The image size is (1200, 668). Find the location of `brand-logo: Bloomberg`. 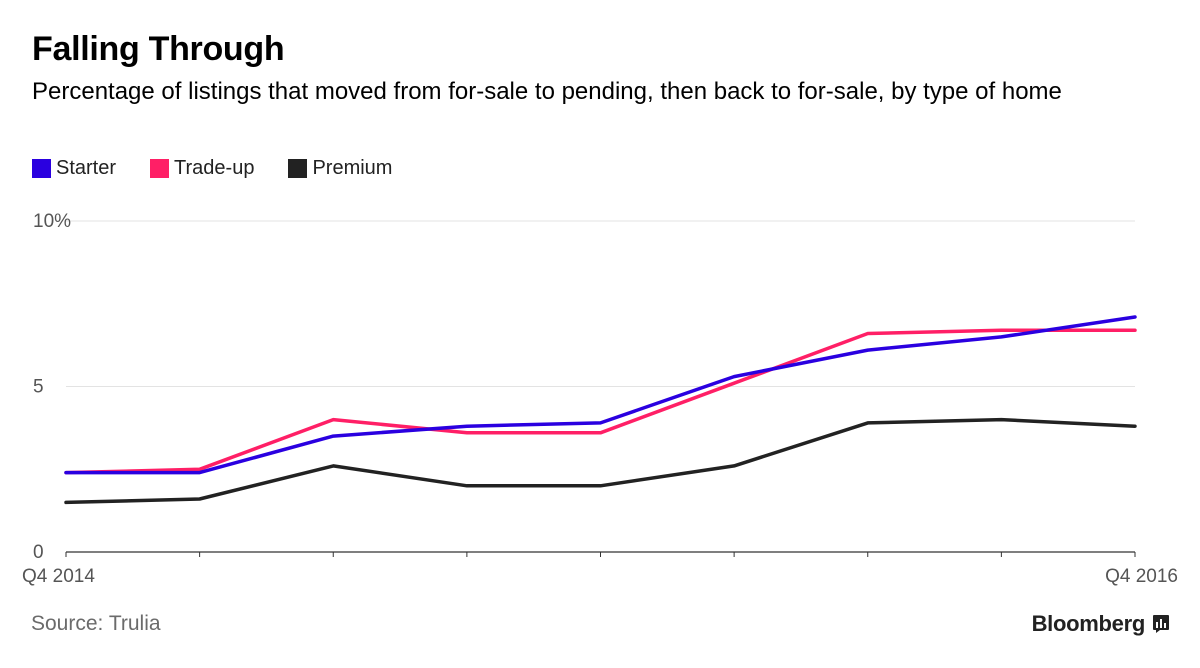

brand-logo: Bloomberg is located at coordinates (1101, 624).